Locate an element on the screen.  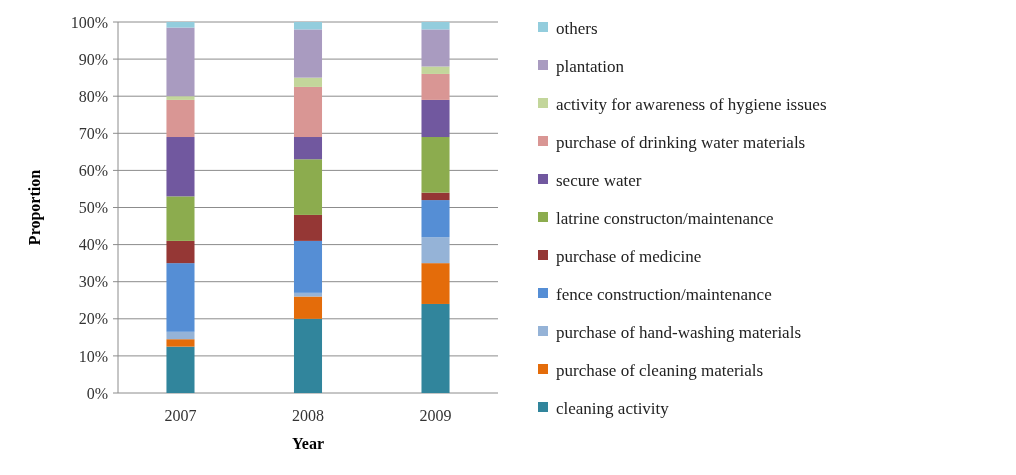
legend-label: fence construction/maintenance is located at coordinates (664, 294).